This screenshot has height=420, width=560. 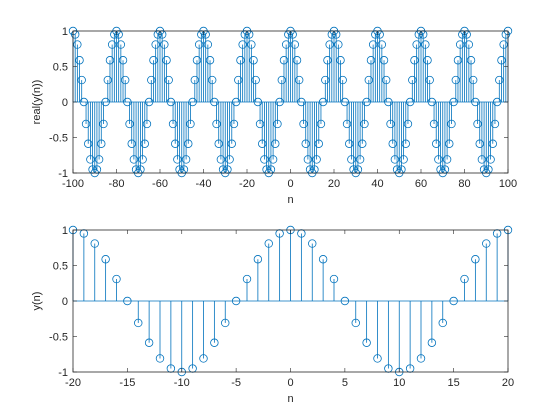 I want to click on x-tick-label: 60, so click(x=421, y=184).